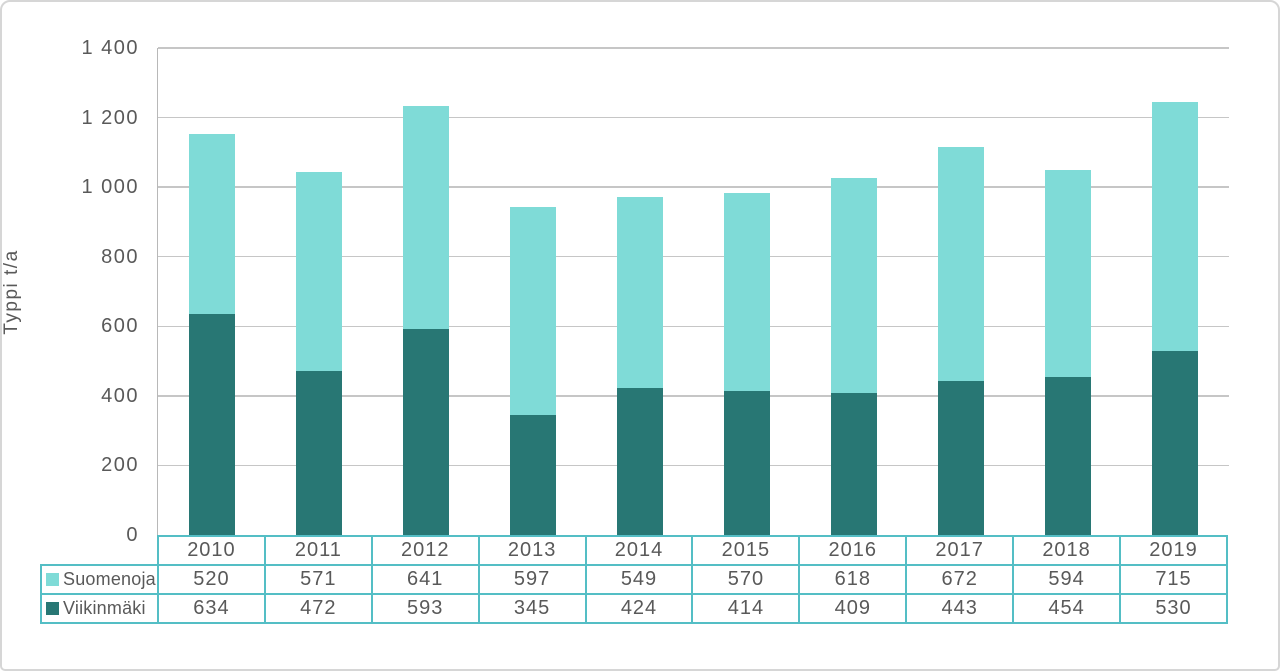 The image size is (1280, 671). I want to click on year-header-cell-2013: 2013, so click(532, 550).